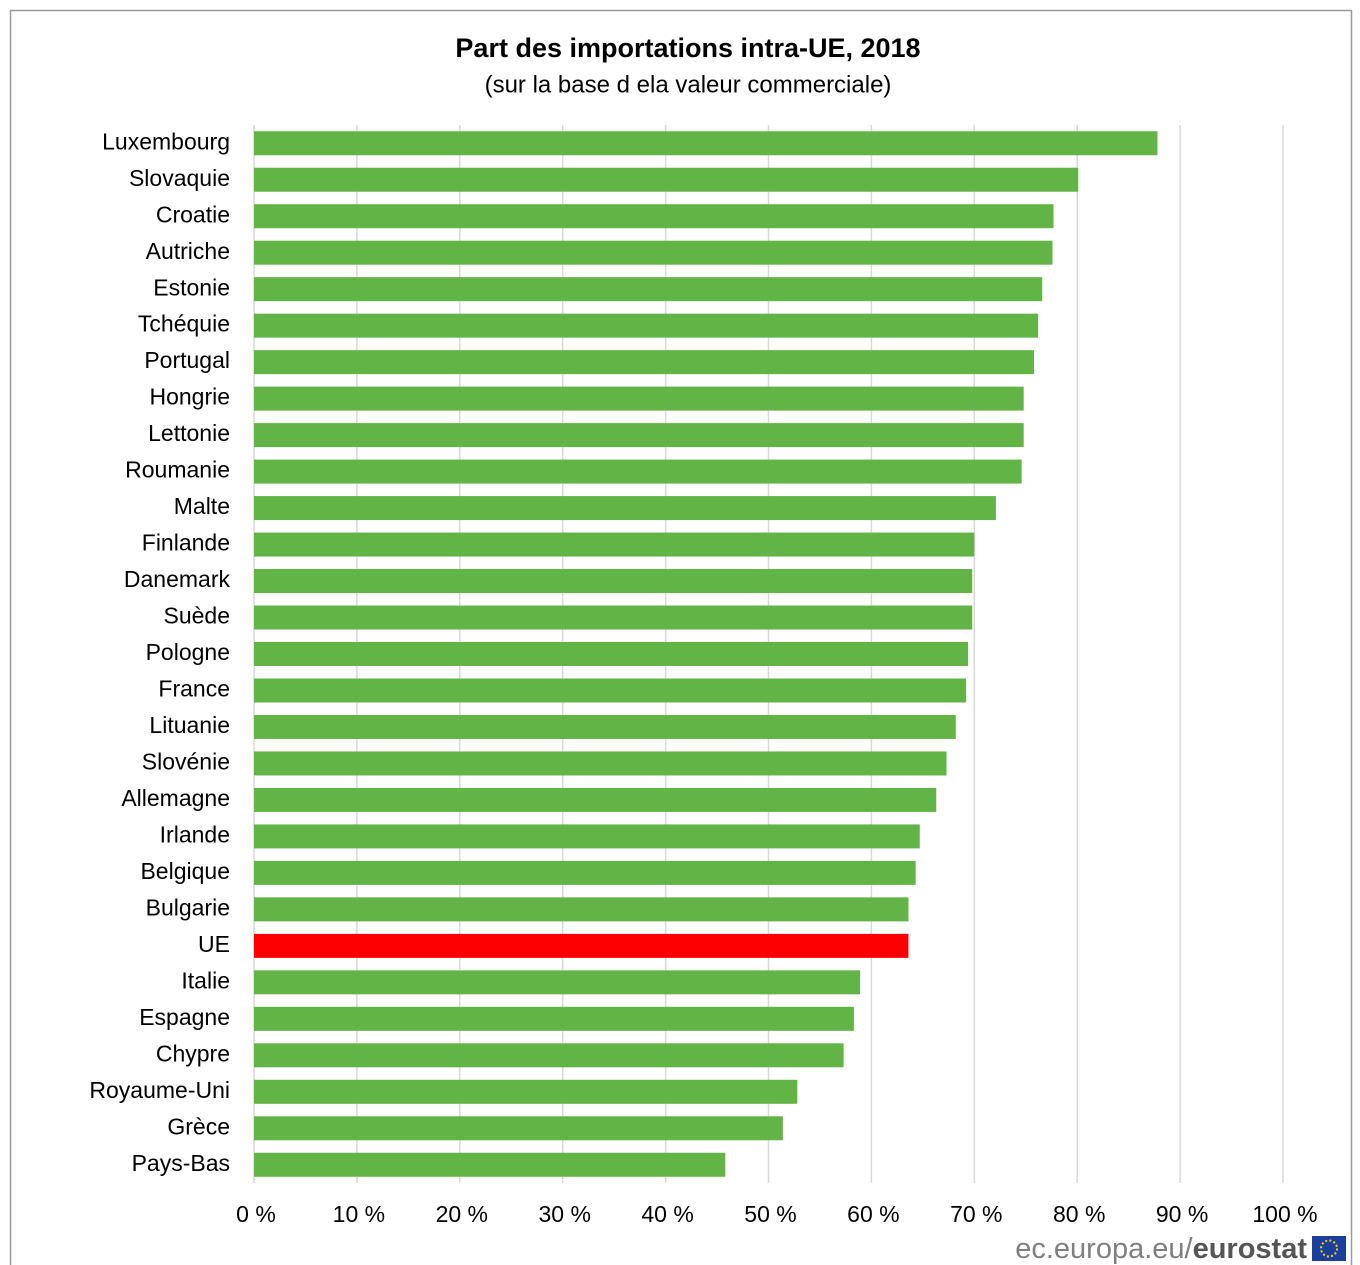 This screenshot has height=1265, width=1360. Describe the element at coordinates (687, 48) in the screenshot. I see `chart-title: Part des importations intra-UE, 2018` at that location.